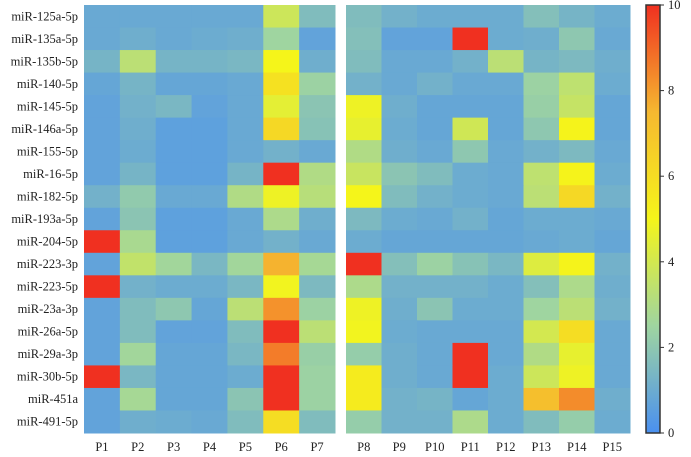  Describe the element at coordinates (137, 447) in the screenshot. I see `column-label: P2` at that location.